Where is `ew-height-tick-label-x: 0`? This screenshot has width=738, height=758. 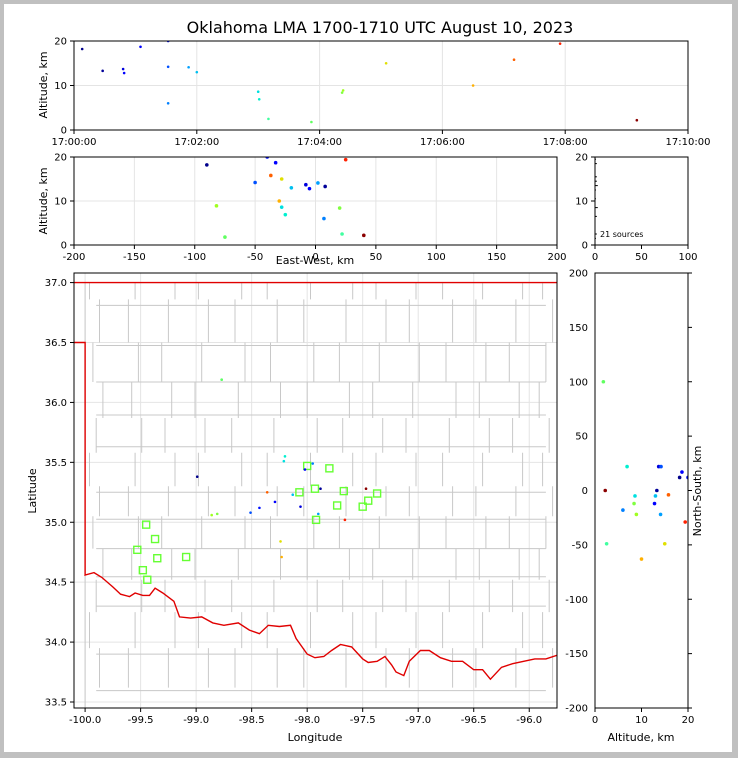
ew-height-tick-label-x: 0 is located at coordinates (315, 257).